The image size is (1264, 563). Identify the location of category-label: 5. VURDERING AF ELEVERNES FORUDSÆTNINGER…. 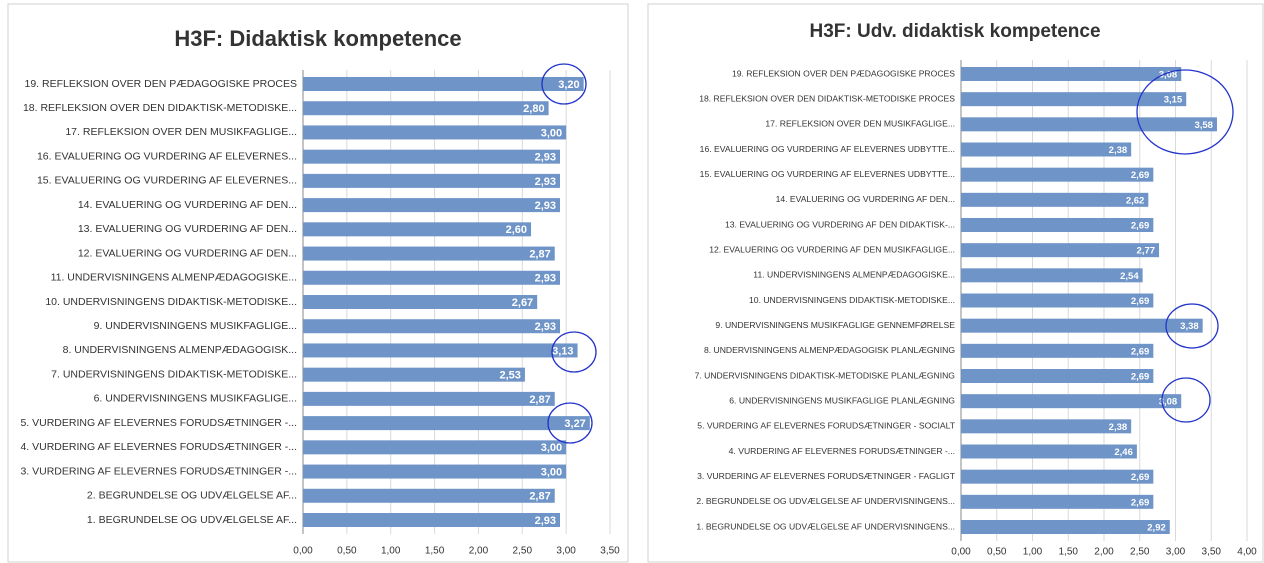
(826, 426).